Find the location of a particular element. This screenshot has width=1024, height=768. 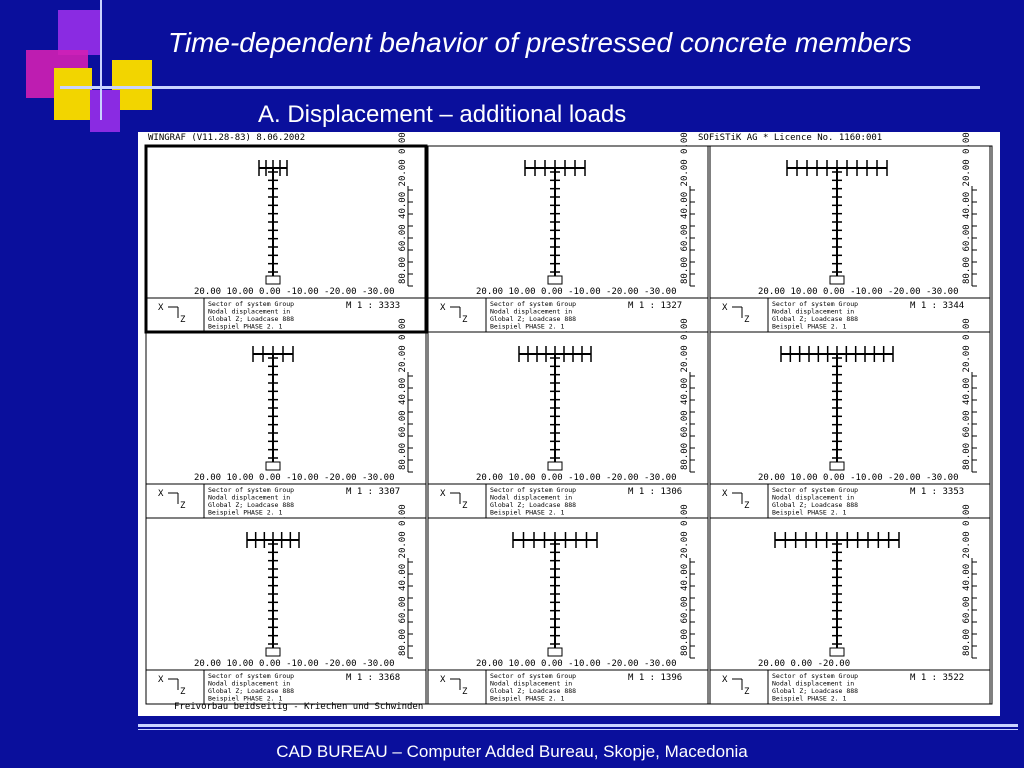

title-divider is located at coordinates (520, 87).